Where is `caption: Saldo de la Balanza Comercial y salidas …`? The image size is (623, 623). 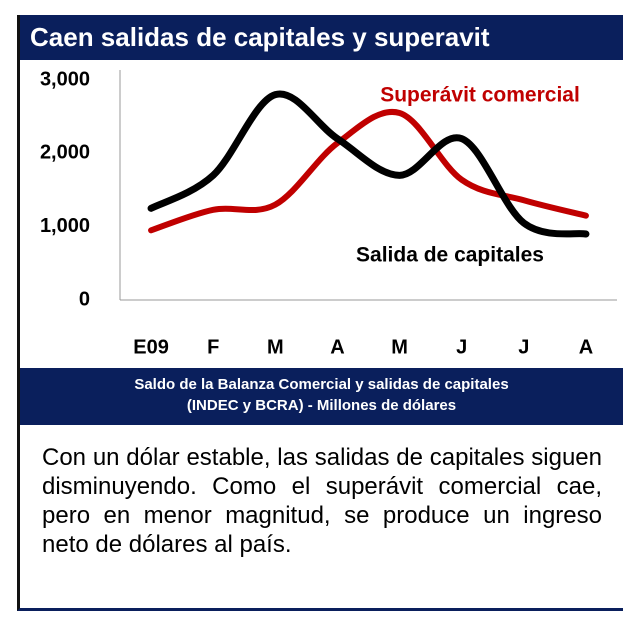
caption: Saldo de la Balanza Comercial y salidas … is located at coordinates (321, 396).